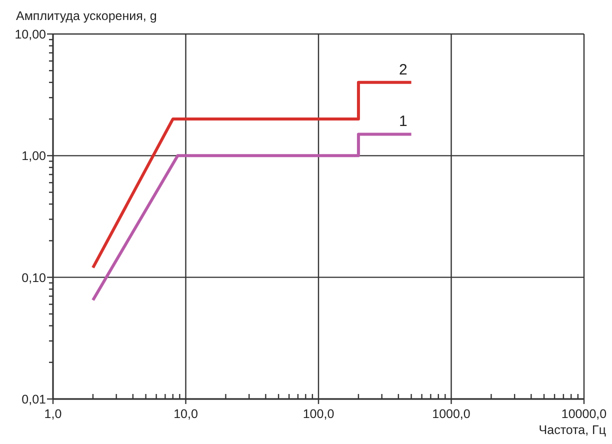 This screenshot has height=444, width=612. I want to click on series-label: 1, so click(403, 121).